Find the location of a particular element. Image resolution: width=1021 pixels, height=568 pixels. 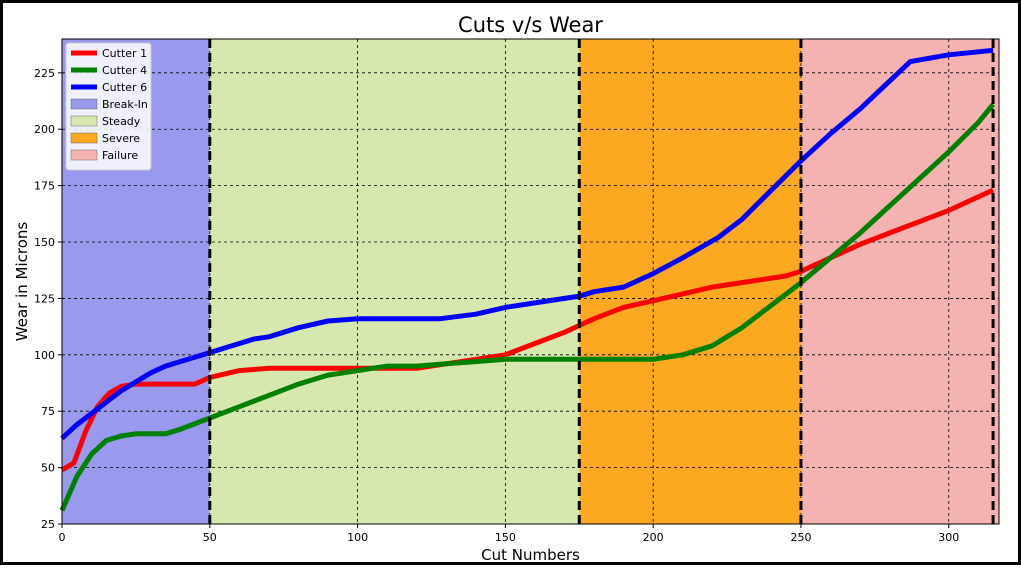

legend-label-steady: Steady is located at coordinates (121, 121).